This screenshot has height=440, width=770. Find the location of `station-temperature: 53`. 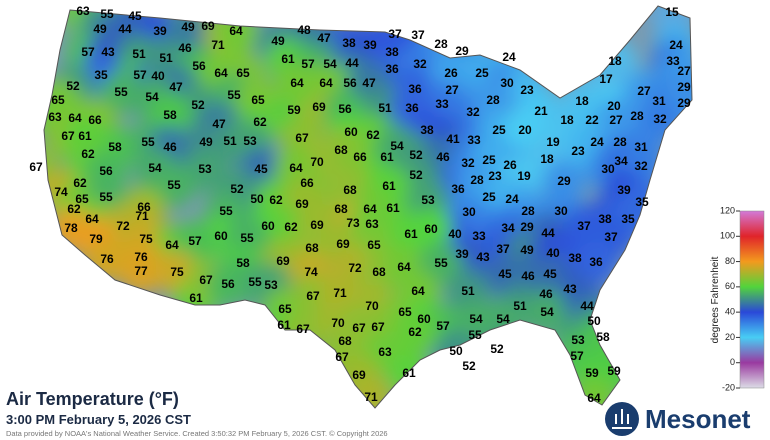

station-temperature: 53 is located at coordinates (428, 200).